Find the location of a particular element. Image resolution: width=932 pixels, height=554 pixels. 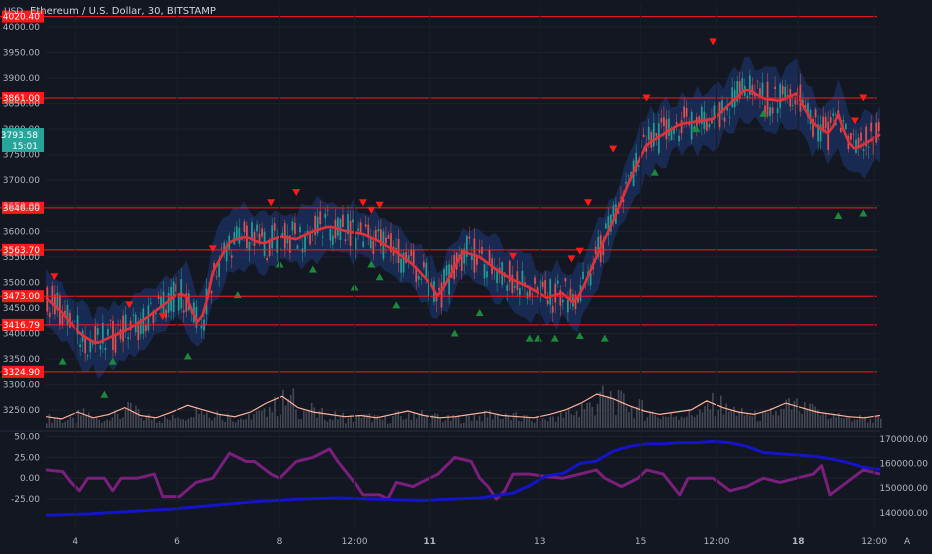

cumulative-volume-line is located at coordinates (463, 478).